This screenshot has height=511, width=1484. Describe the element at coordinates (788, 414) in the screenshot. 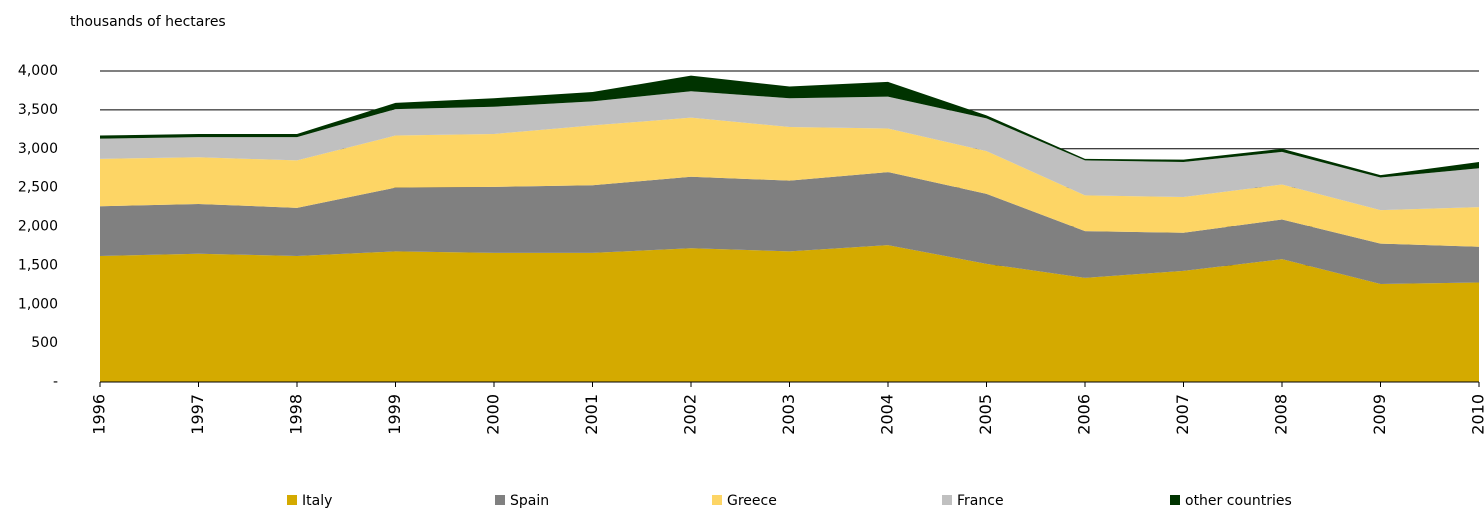

I see `x-tick-label: 2003` at that location.